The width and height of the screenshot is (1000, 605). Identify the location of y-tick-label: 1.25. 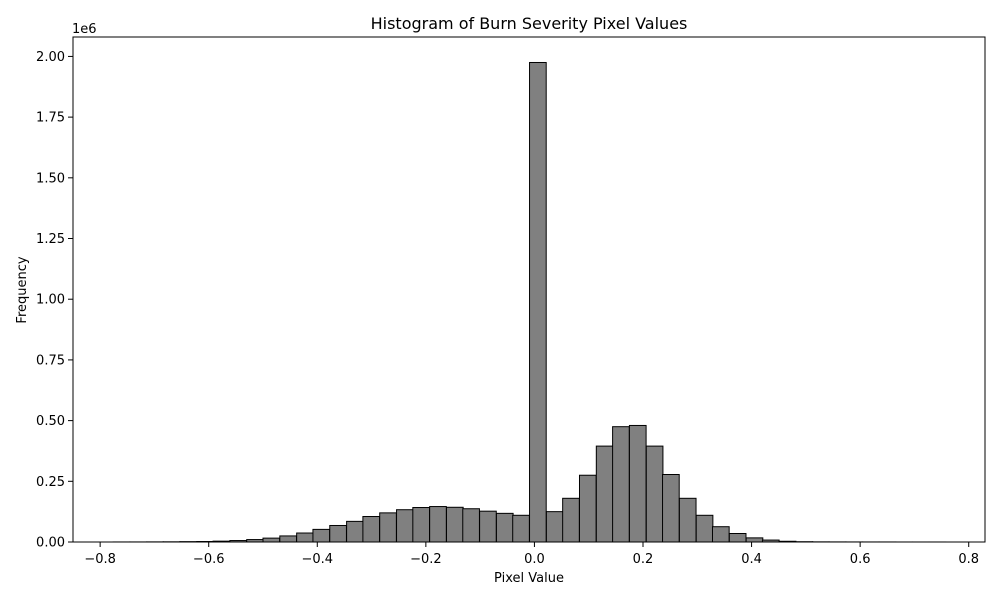
(50, 239).